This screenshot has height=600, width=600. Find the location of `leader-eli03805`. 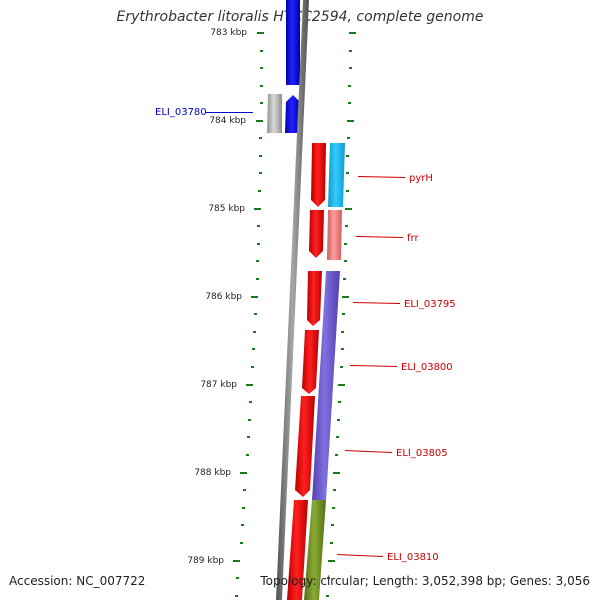

leader-eli03805 is located at coordinates (368, 451).